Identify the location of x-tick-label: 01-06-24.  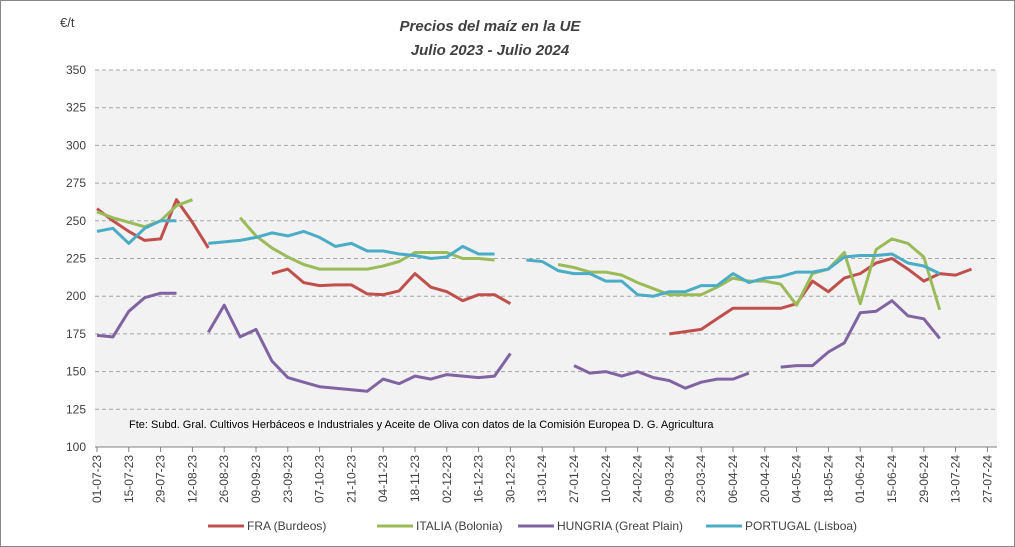
(860, 479).